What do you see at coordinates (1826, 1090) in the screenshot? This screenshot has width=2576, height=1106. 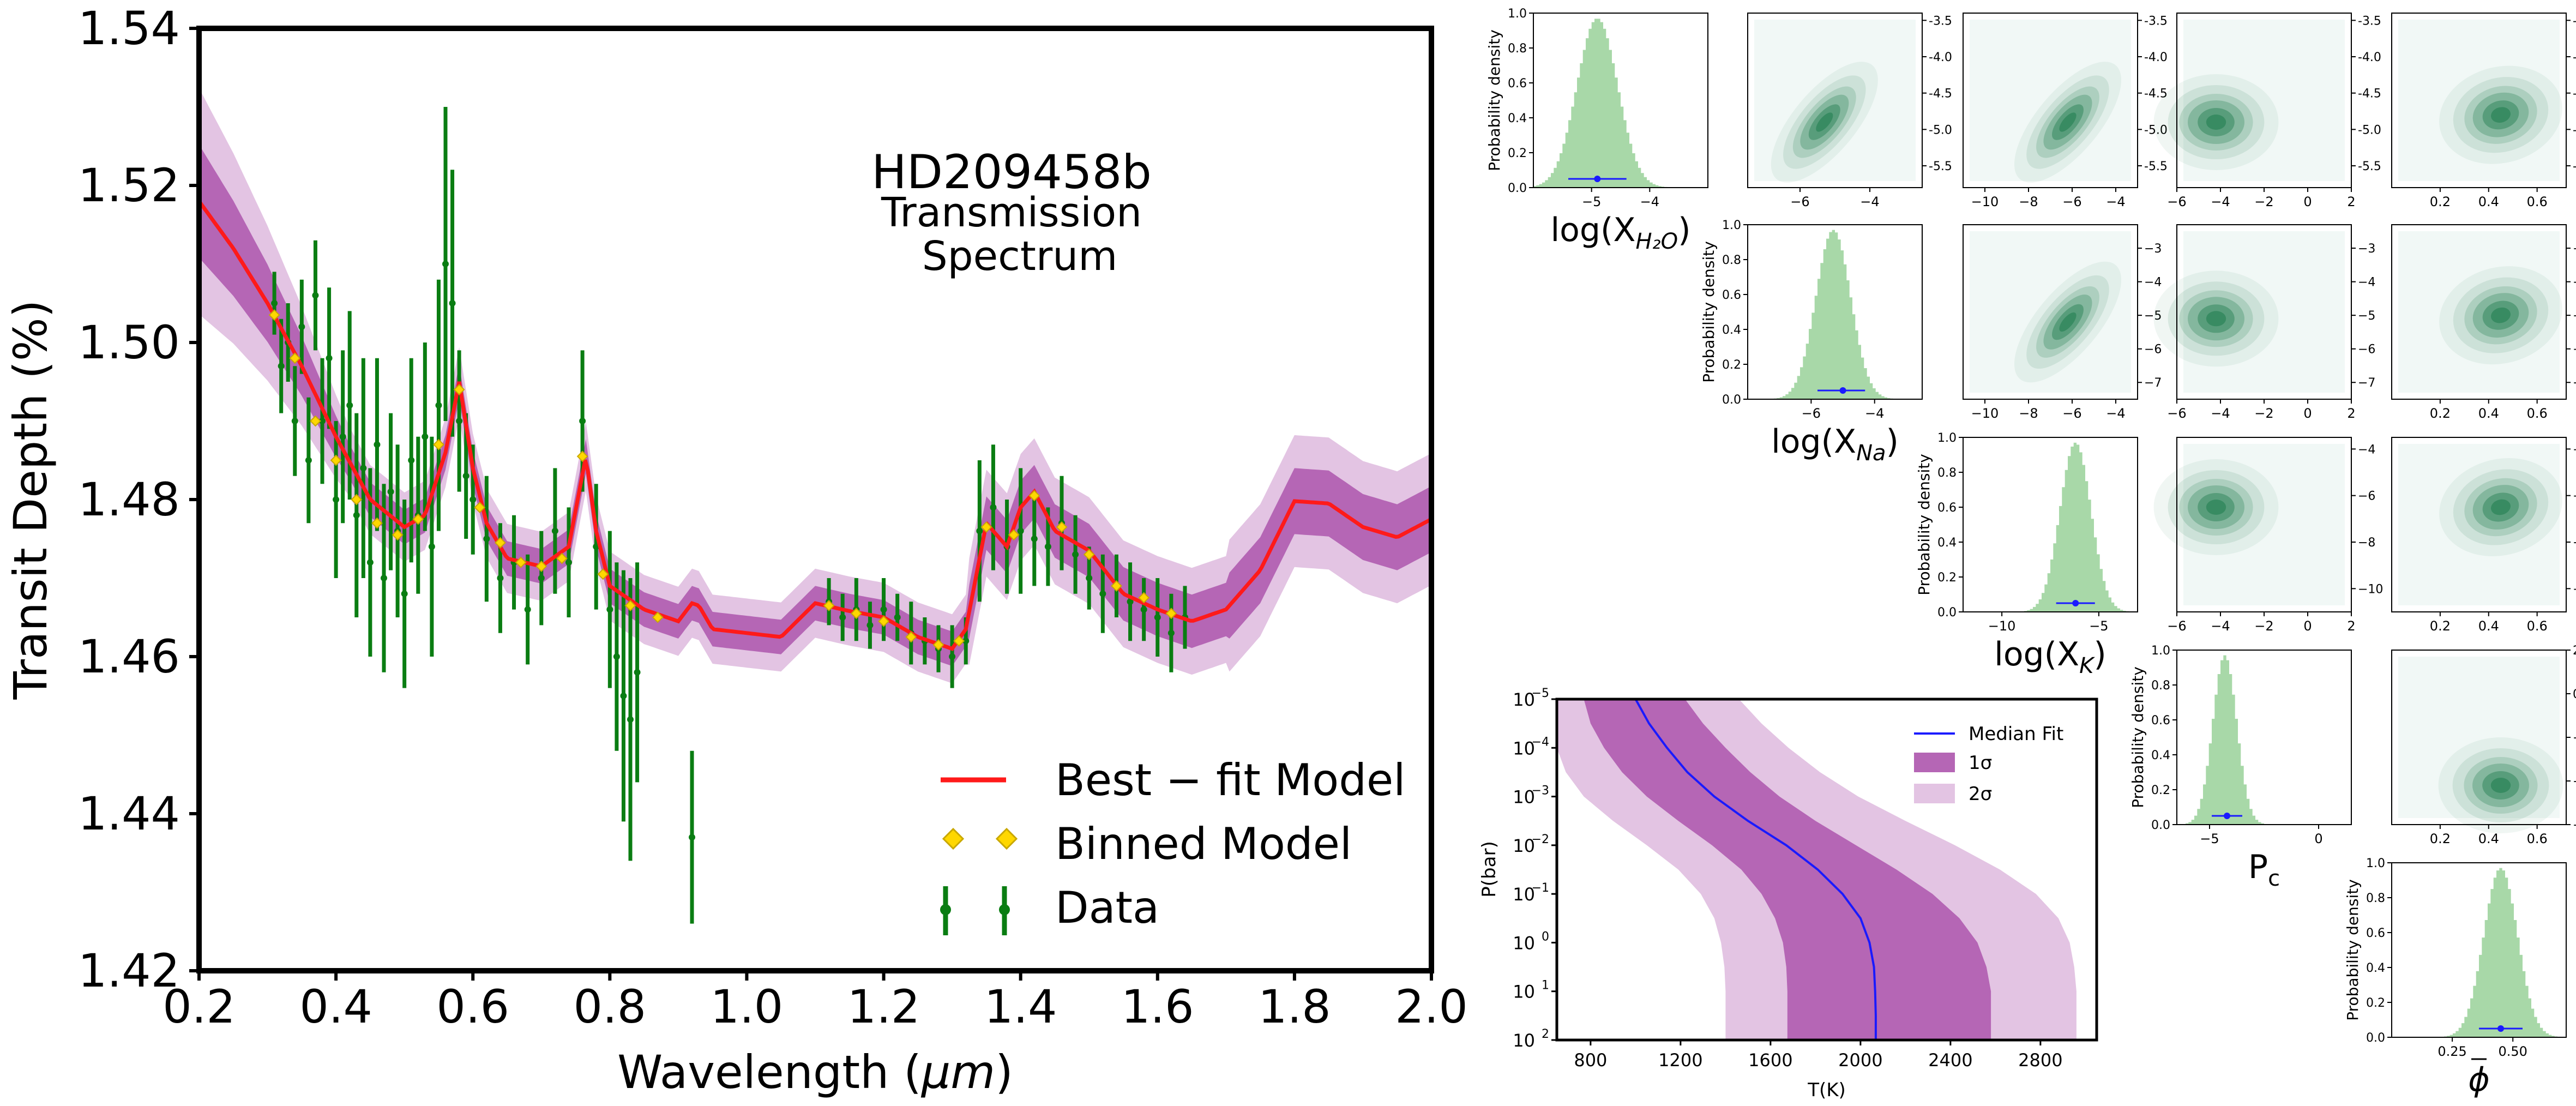 I see `pt-x-label: T(K)` at bounding box center [1826, 1090].